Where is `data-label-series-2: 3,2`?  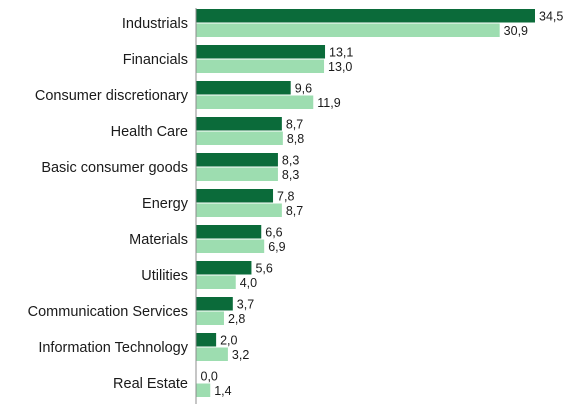 data-label-series-2: 3,2 is located at coordinates (240, 355).